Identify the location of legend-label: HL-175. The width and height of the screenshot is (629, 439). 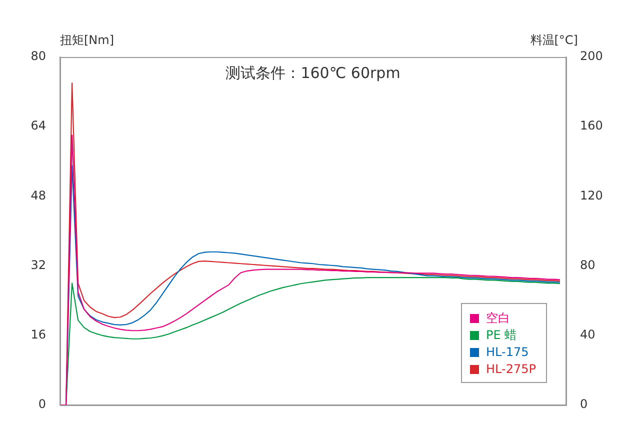
(507, 352).